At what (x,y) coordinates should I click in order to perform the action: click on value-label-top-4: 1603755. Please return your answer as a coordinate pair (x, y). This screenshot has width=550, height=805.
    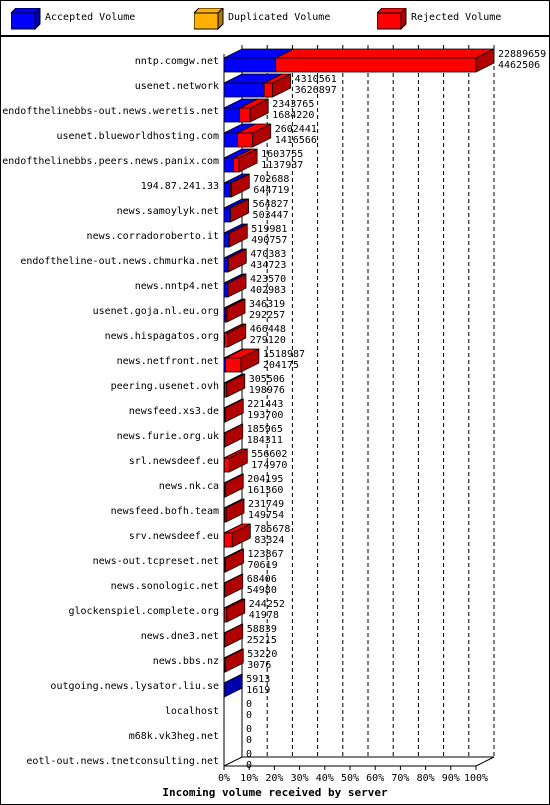
    Looking at the image, I should click on (282, 154).